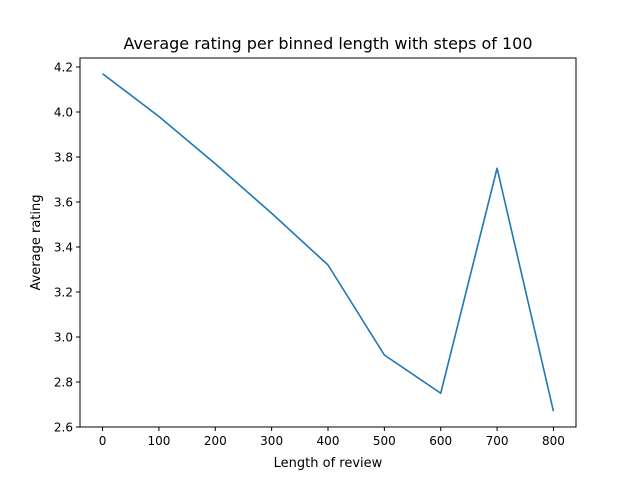 Image resolution: width=640 pixels, height=480 pixels. I want to click on x-axis: 0 100 200 300 400 500 600 700 800, so click(332, 437).